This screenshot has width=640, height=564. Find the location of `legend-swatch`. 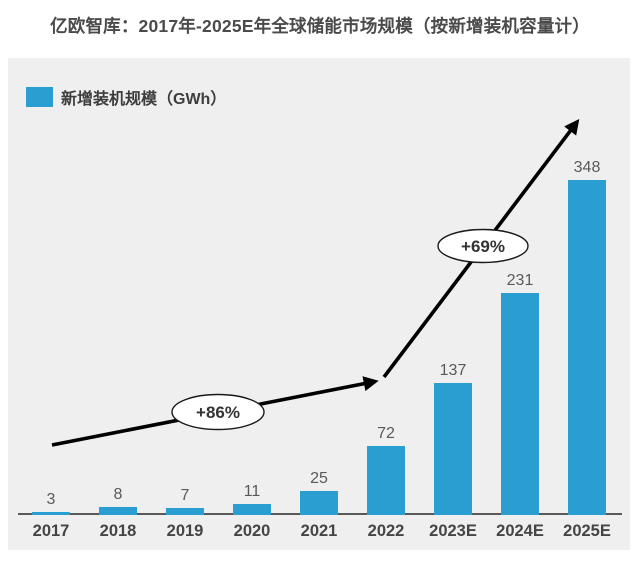

legend-swatch is located at coordinates (39, 96).